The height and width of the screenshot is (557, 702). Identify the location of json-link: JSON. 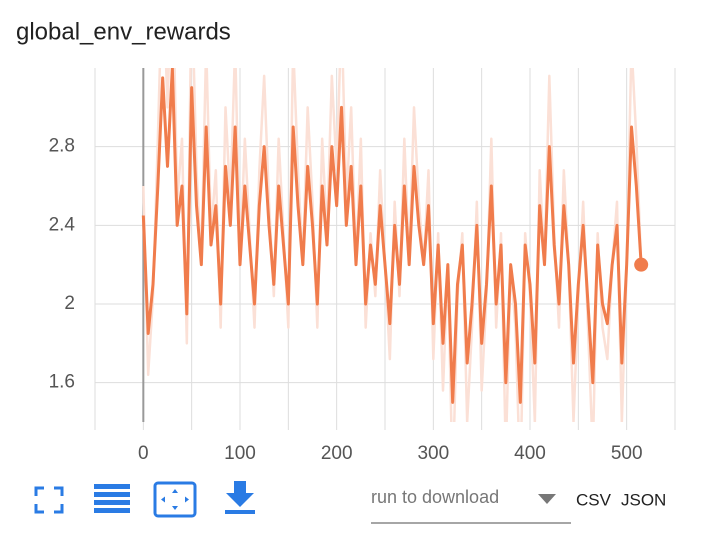
(643, 499).